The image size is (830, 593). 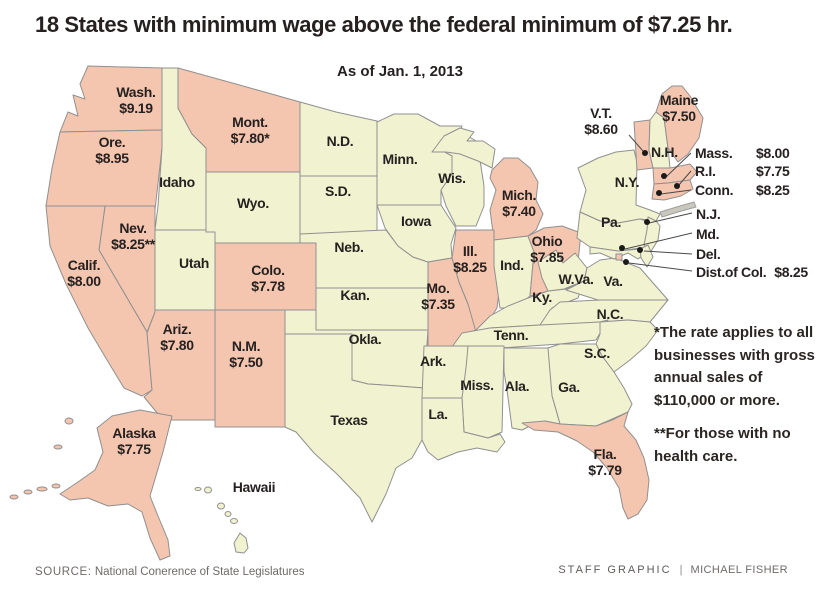 I want to click on callout-line-md, so click(x=658, y=241).